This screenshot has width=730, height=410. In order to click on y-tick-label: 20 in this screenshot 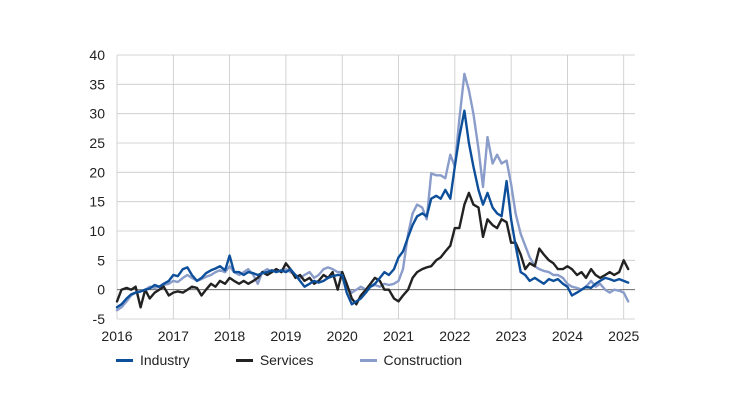, I will do `click(97, 172)`.